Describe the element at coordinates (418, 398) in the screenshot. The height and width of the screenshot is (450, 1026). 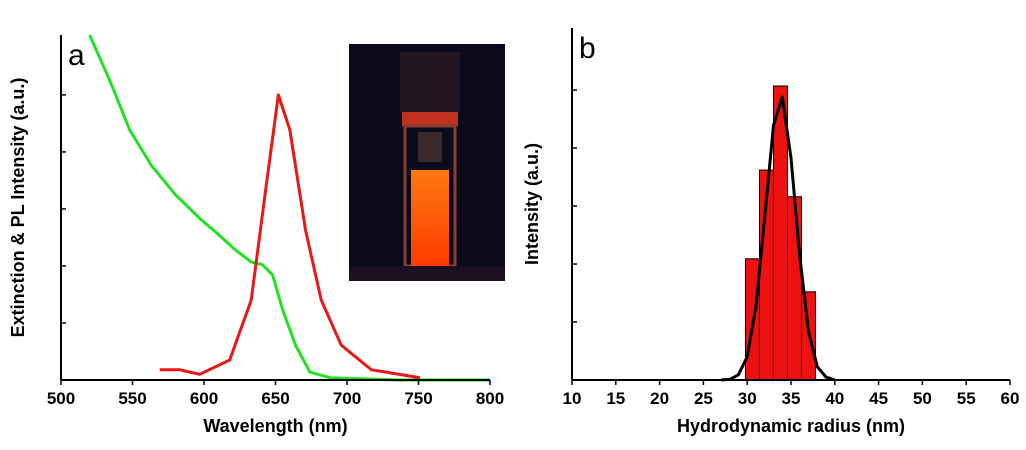
I see `x-tick-label: 750` at that location.